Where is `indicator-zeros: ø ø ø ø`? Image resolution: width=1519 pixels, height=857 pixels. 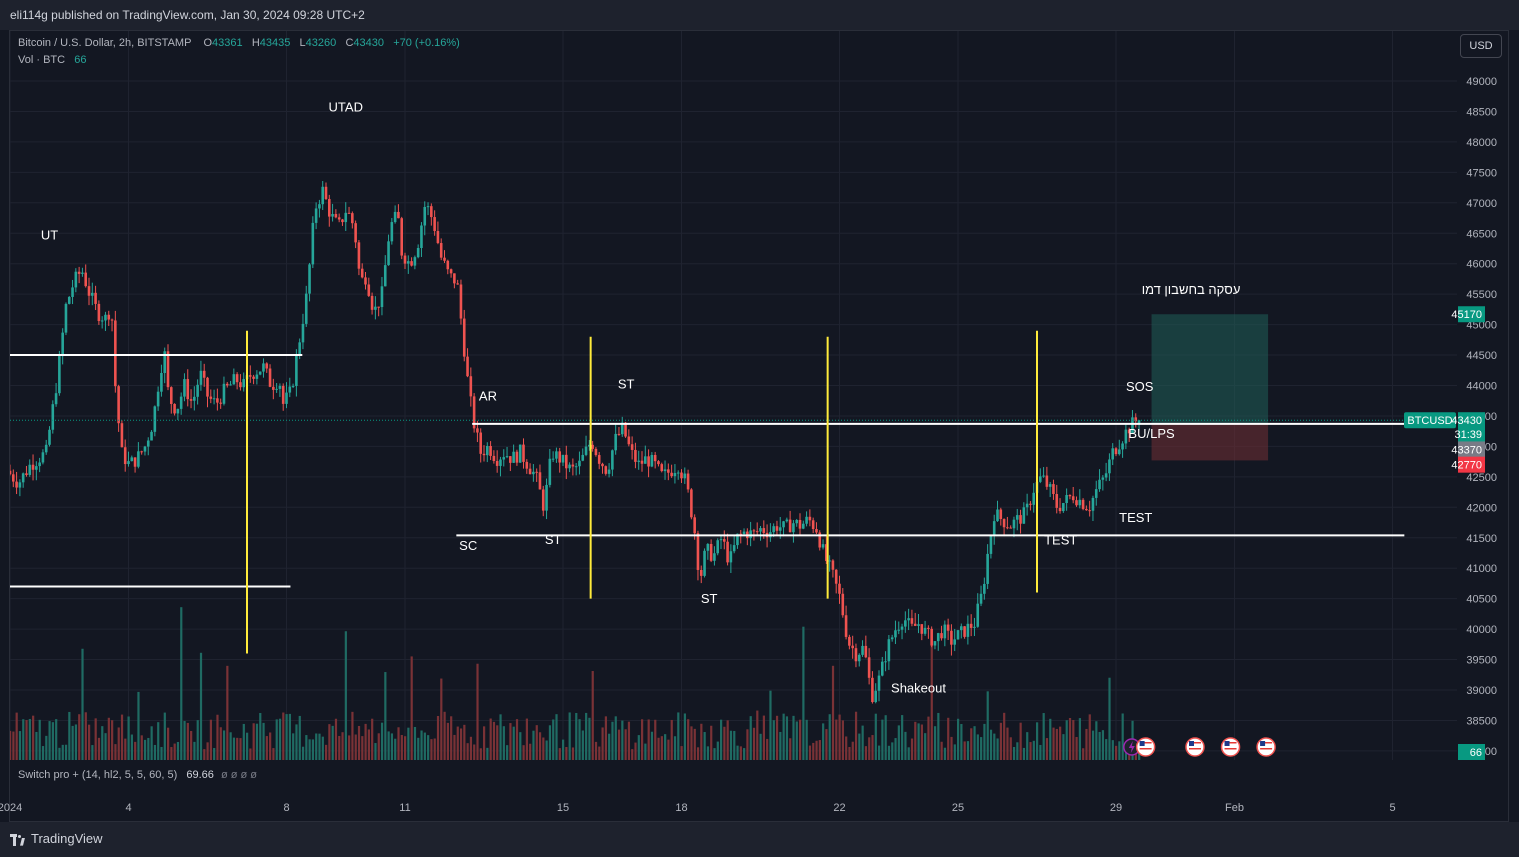 indicator-zeros: ø ø ø ø is located at coordinates (238, 775).